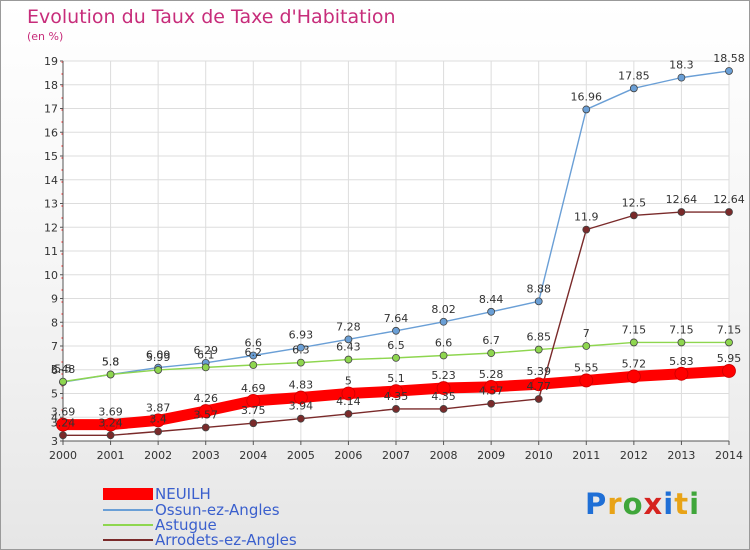 Image resolution: width=750 pixels, height=550 pixels. What do you see at coordinates (301, 385) in the screenshot?
I see `data-label-neuilh: 4.83` at bounding box center [301, 385].